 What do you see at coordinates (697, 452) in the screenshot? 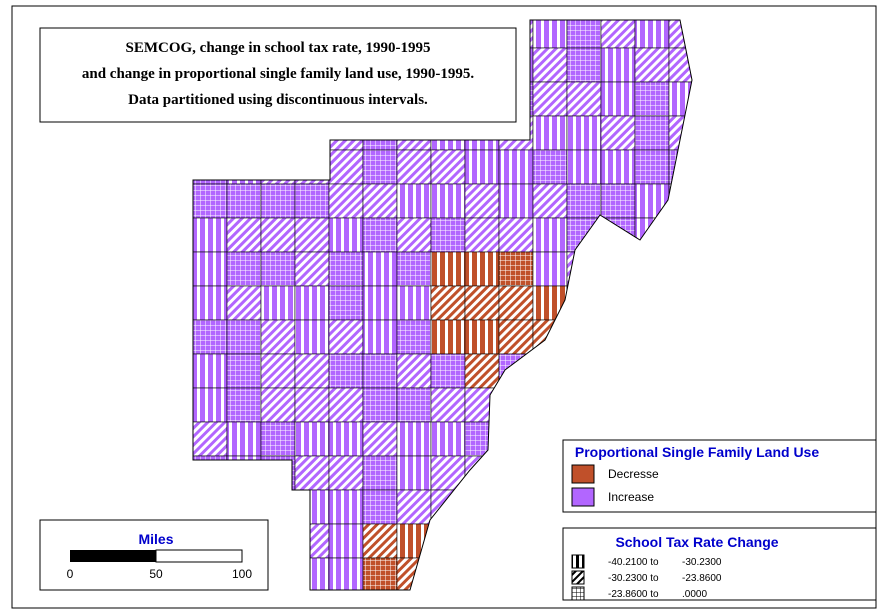
I see `legend-title: Proportional Single Family Land Use` at bounding box center [697, 452].